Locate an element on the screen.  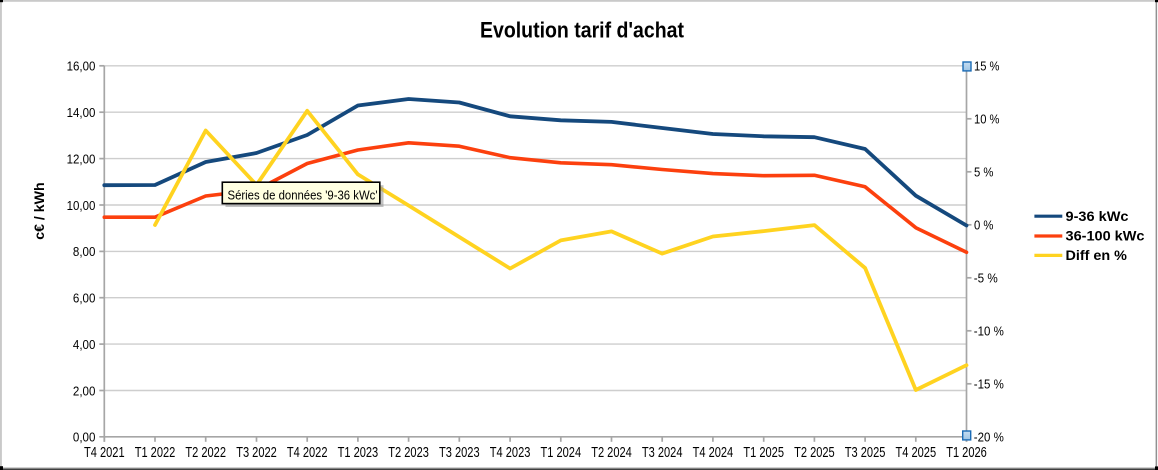
svg-text: -5 % is located at coordinates (986, 278).